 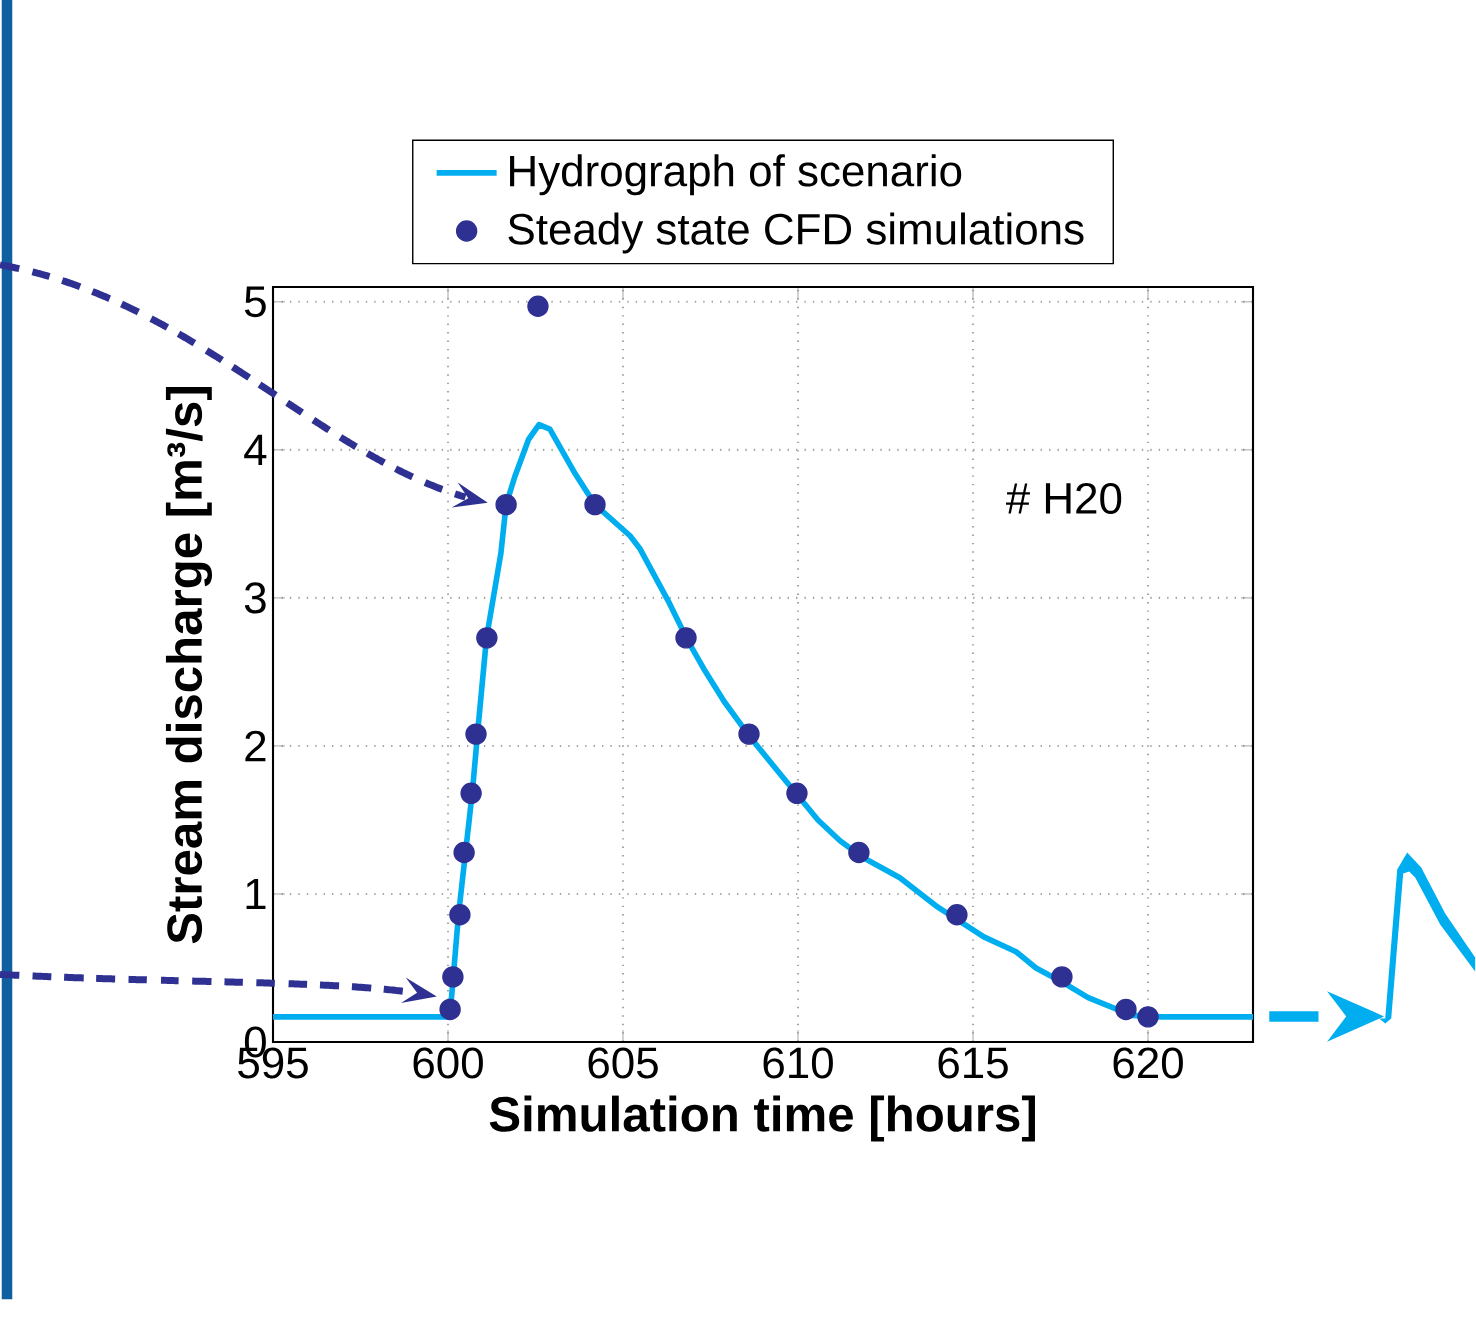 I want to click on x-tick-label: 610, so click(x=798, y=1063).